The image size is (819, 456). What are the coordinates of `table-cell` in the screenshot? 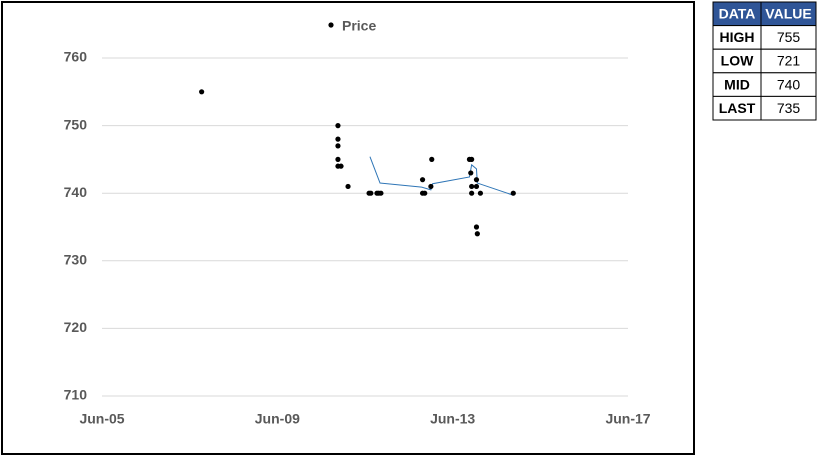 It's located at (788, 108).